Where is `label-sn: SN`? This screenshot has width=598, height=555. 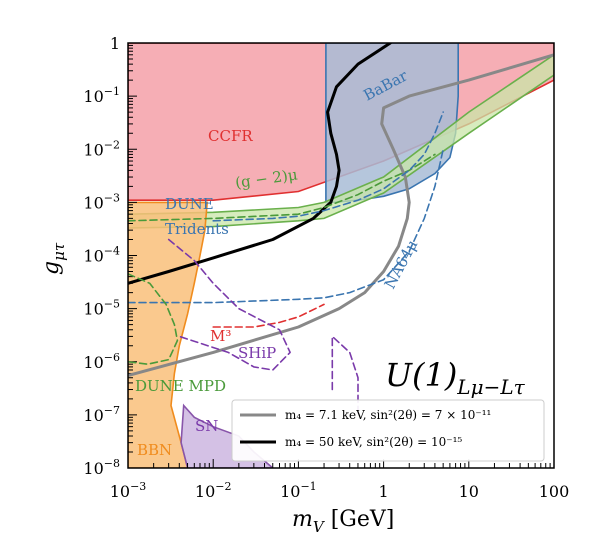
label-sn: SN is located at coordinates (206, 426).